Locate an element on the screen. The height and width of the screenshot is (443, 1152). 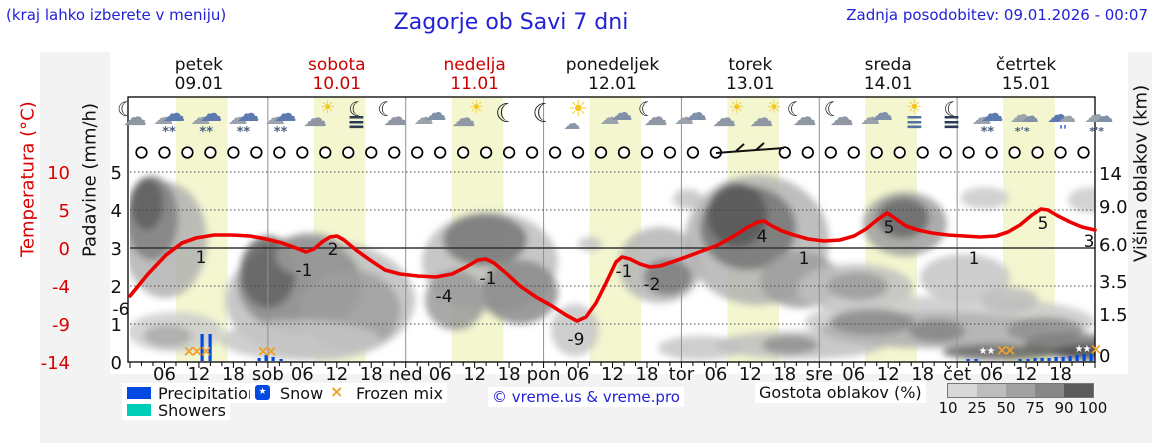
day-header-sobota: sobota 10.01 is located at coordinates (337, 75).